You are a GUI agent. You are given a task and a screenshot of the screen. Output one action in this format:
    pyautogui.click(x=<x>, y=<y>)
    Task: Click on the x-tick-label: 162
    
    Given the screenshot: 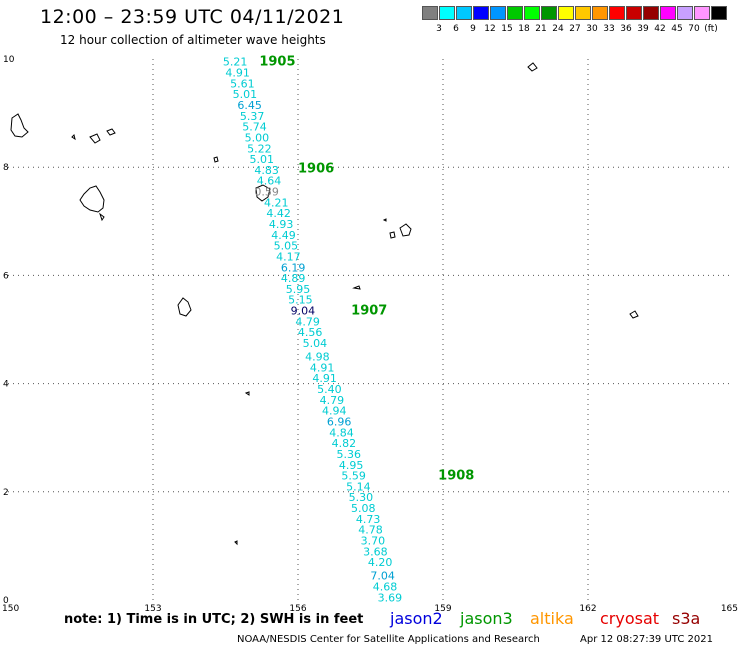 What is the action you would take?
    pyautogui.click(x=587, y=609)
    